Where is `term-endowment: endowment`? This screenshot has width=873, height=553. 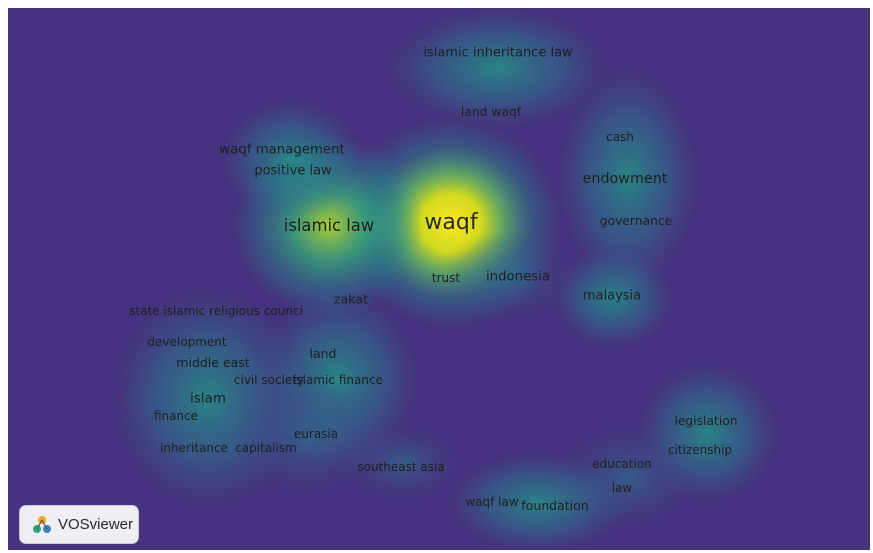 term-endowment: endowment is located at coordinates (625, 178).